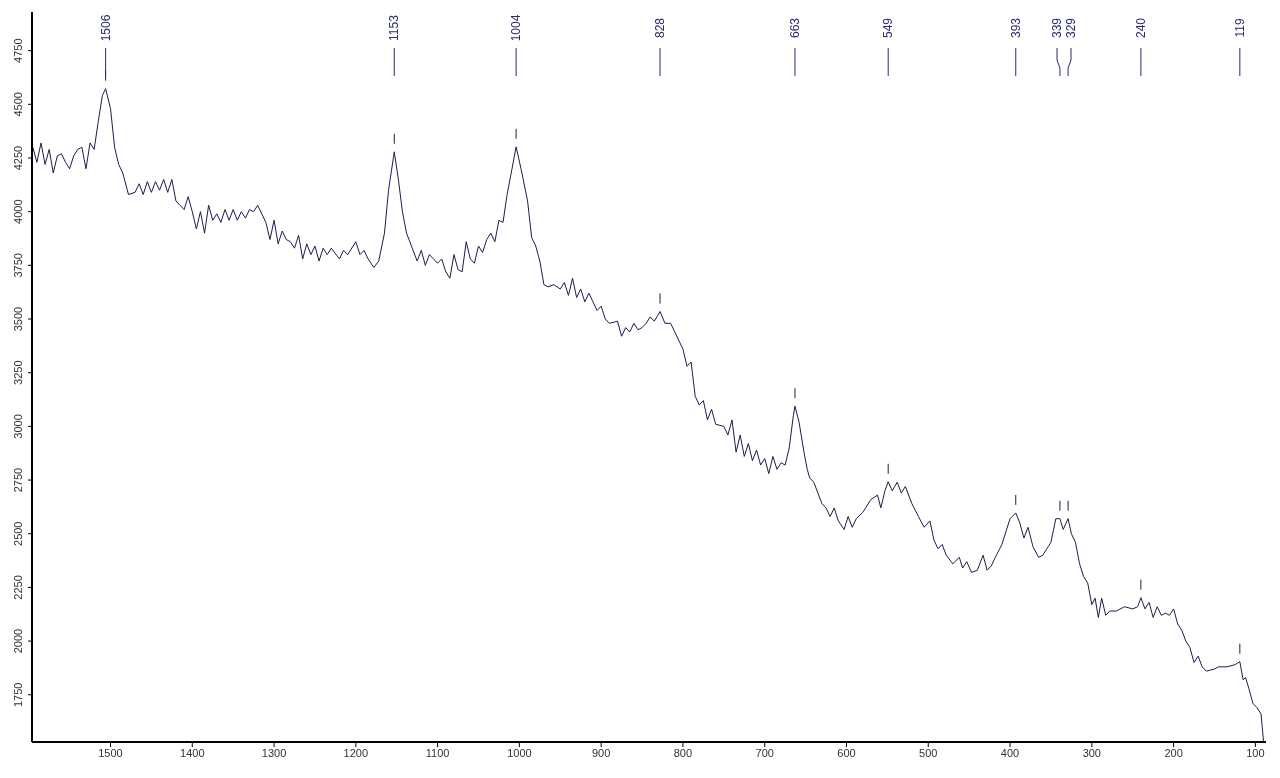  What do you see at coordinates (18, 372) in the screenshot?
I see `y-tick-label: 3250` at bounding box center [18, 372].